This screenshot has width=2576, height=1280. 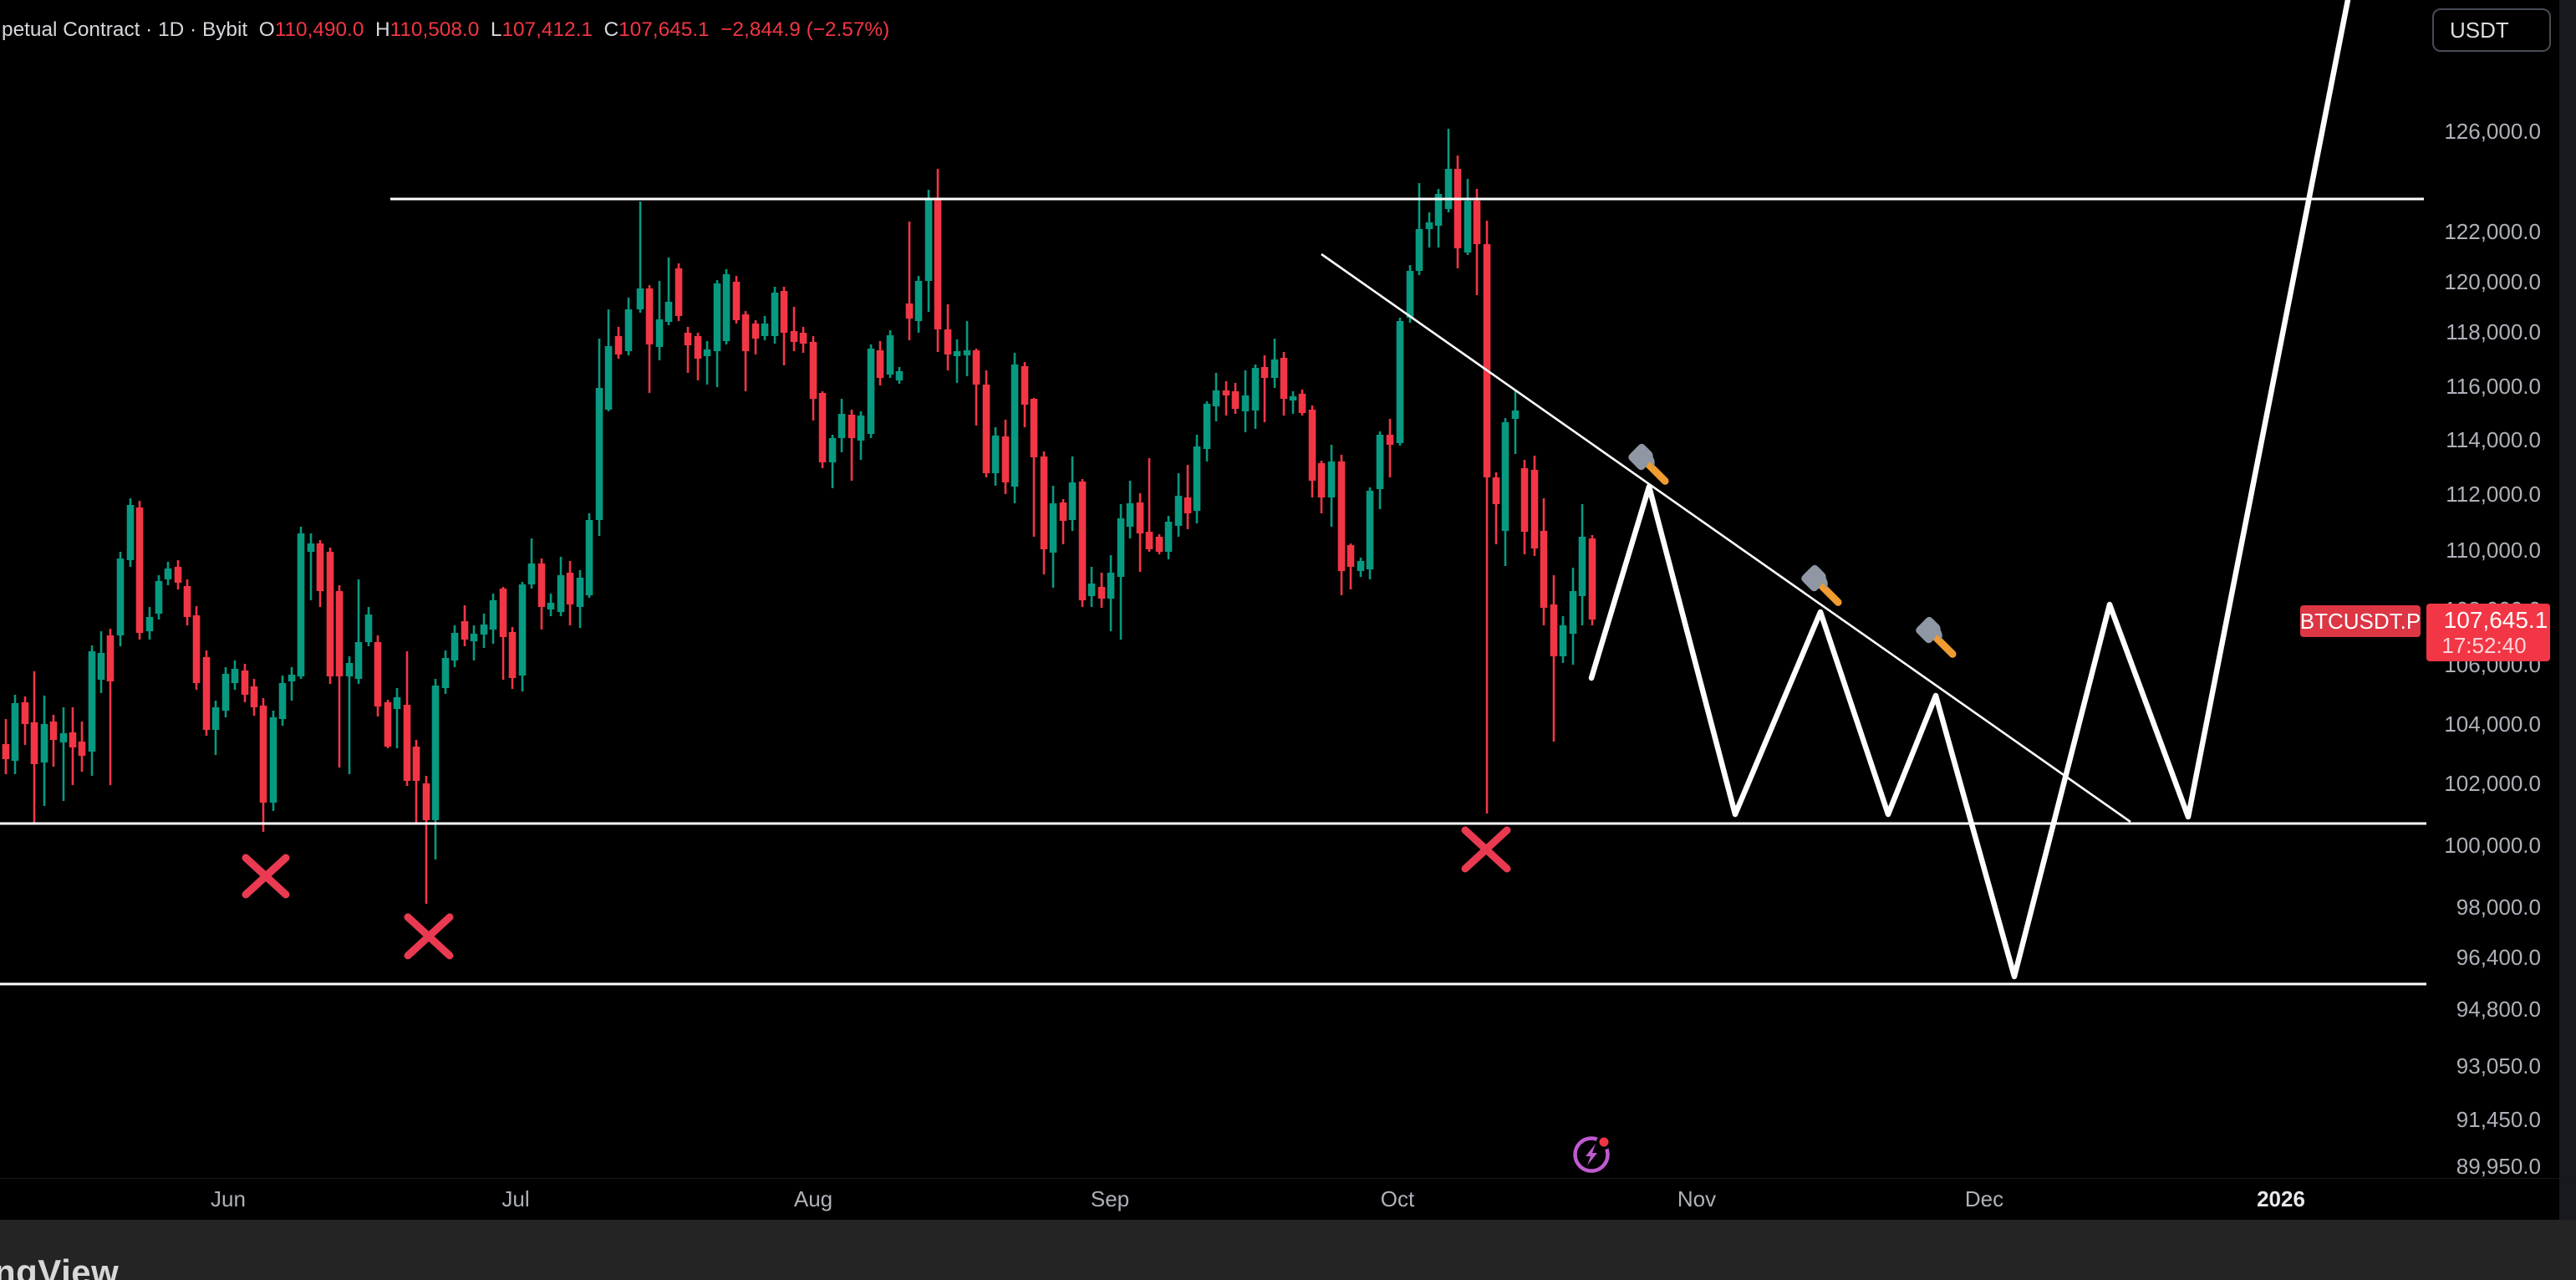 I want to click on svg-text: 107,645.1, so click(x=2496, y=620).